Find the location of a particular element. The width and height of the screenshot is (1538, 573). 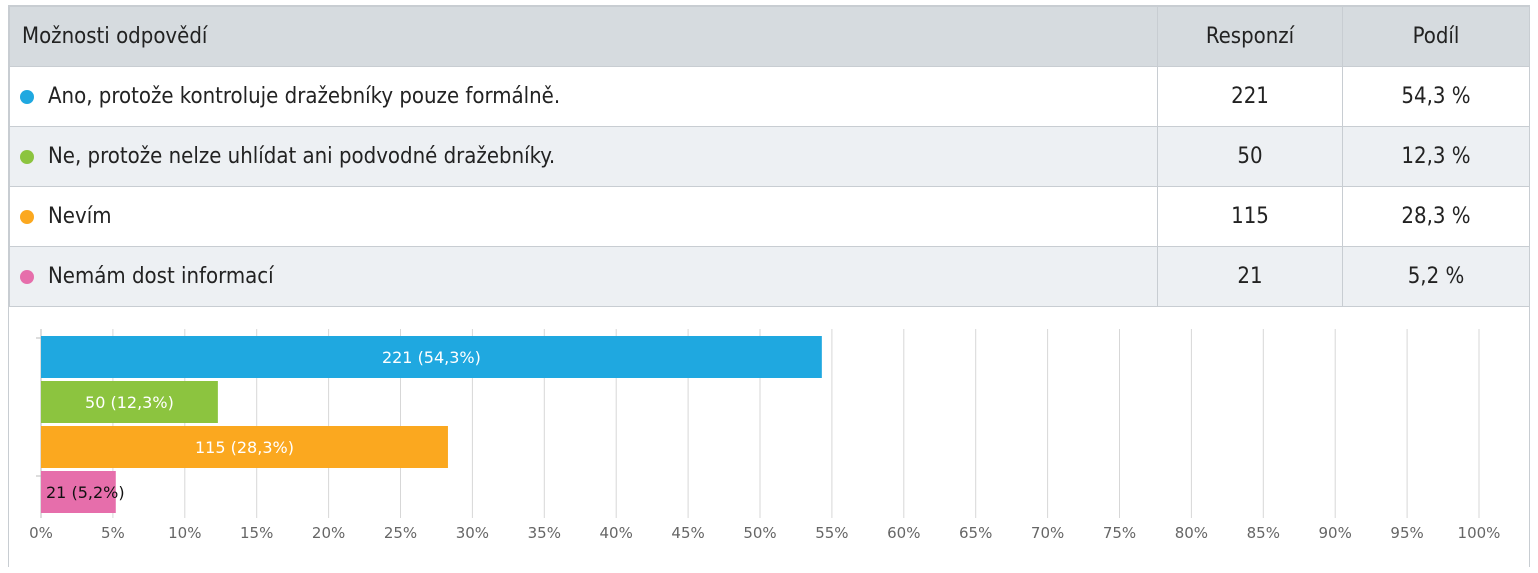

bar-data-label: 115 (28,3%) is located at coordinates (244, 447).